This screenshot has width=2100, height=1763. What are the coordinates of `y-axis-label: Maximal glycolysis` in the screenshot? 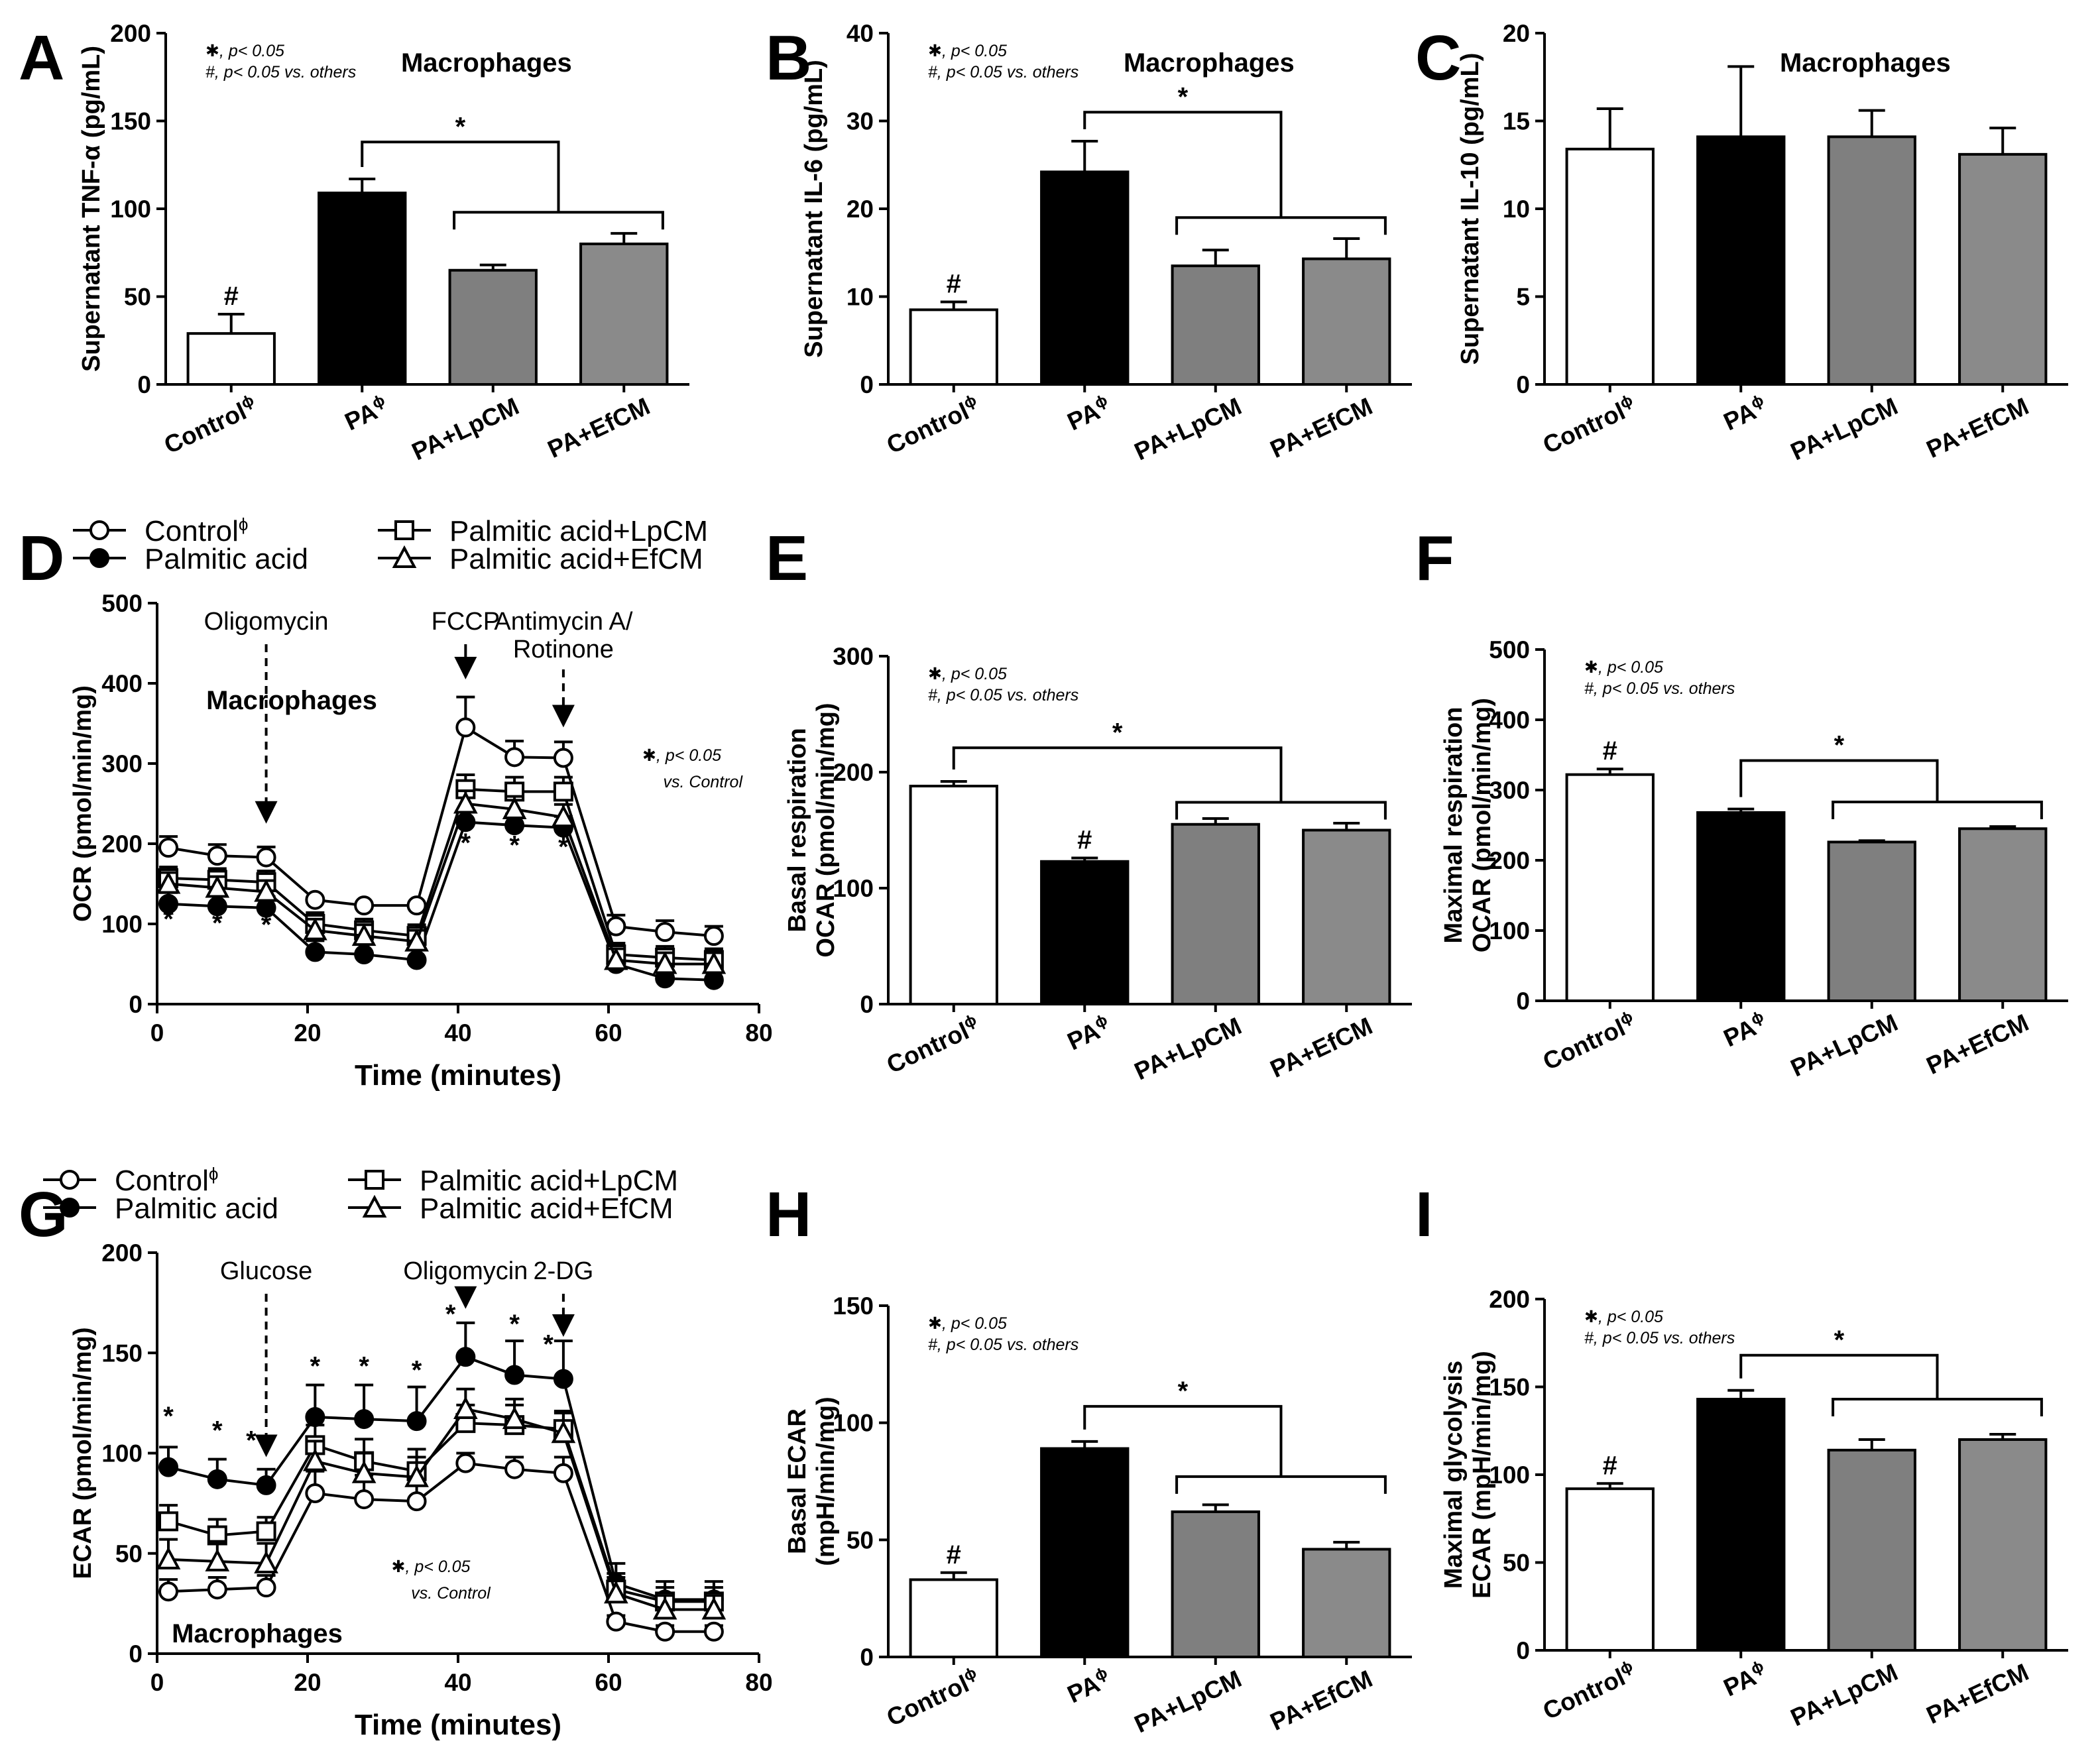 It's located at (1454, 1475).